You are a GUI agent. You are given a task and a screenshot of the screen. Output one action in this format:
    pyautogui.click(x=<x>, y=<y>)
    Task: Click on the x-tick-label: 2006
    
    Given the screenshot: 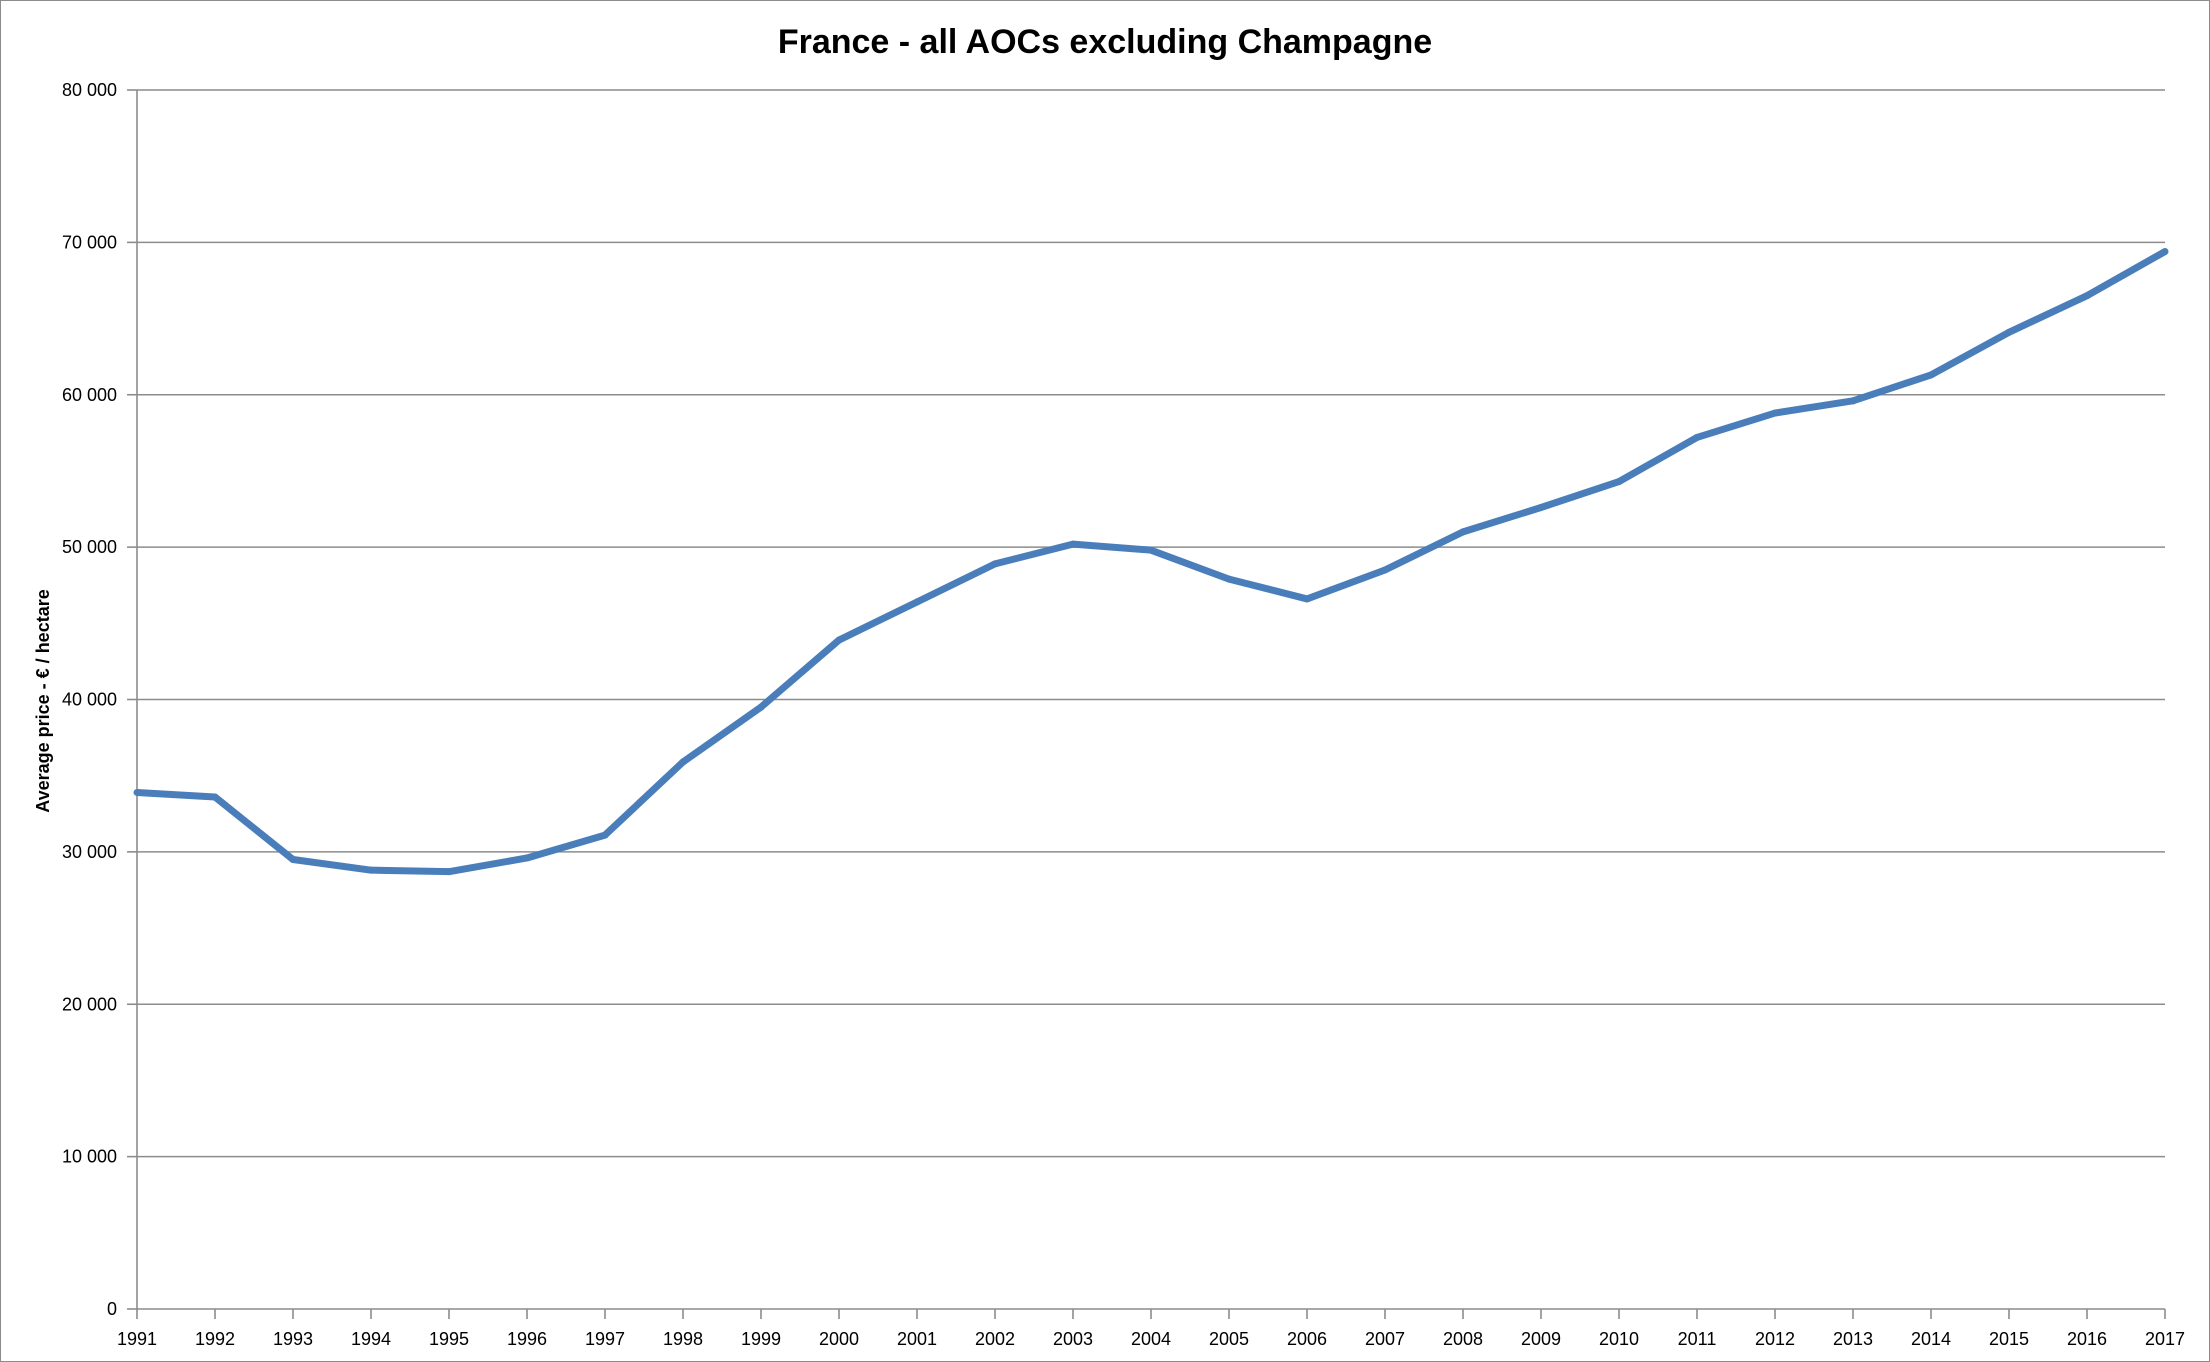 What is the action you would take?
    pyautogui.click(x=1307, y=1339)
    